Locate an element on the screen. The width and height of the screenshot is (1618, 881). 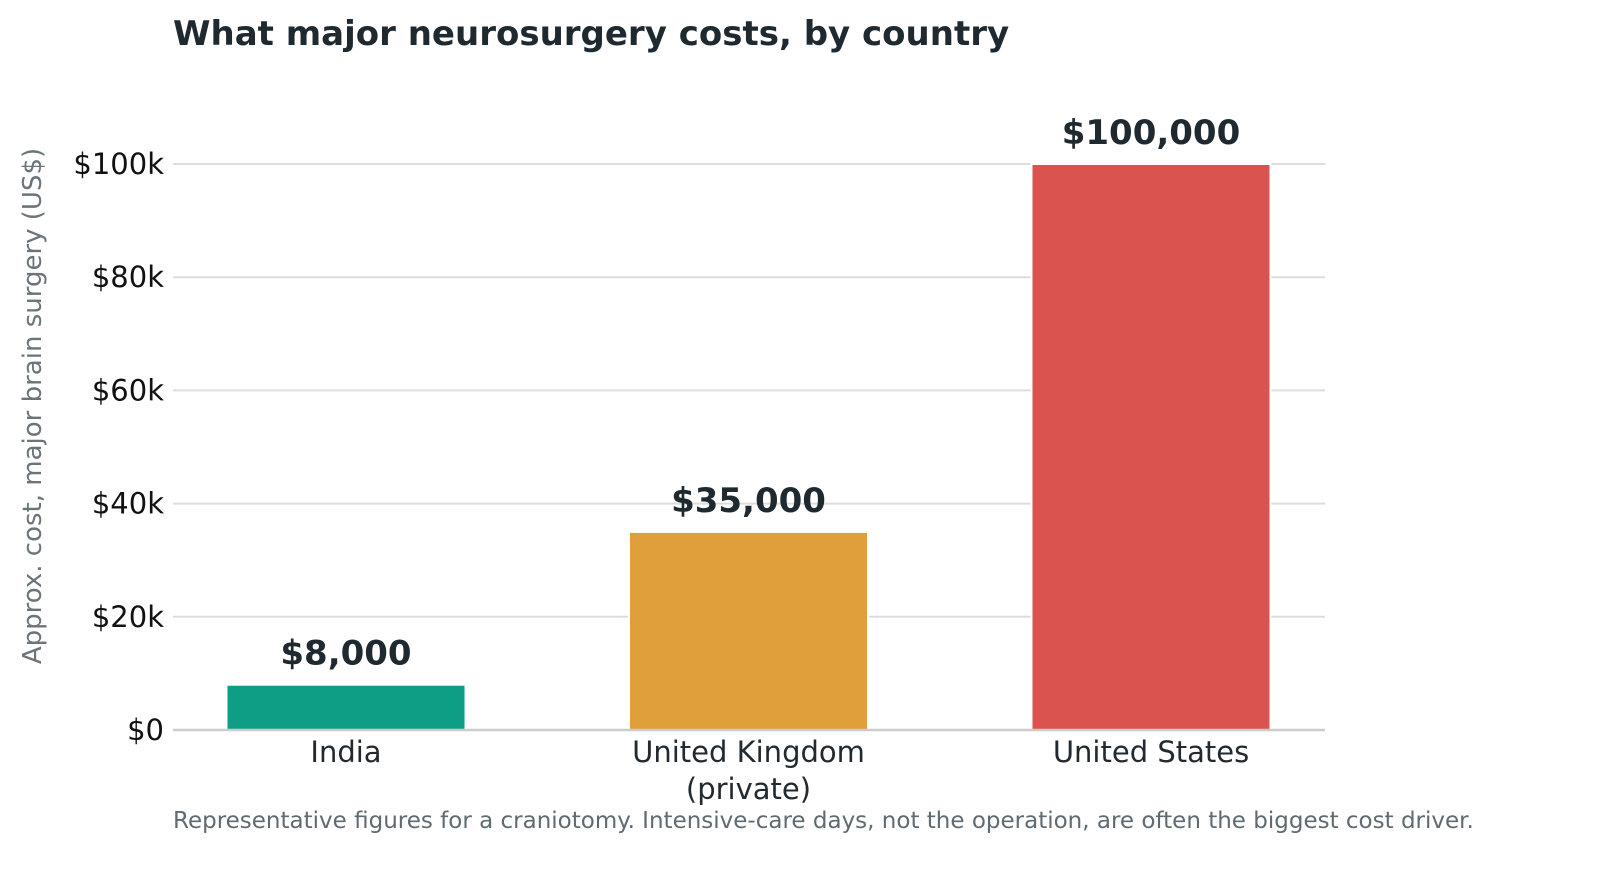
y-tick-label: $0 is located at coordinates (145, 730).